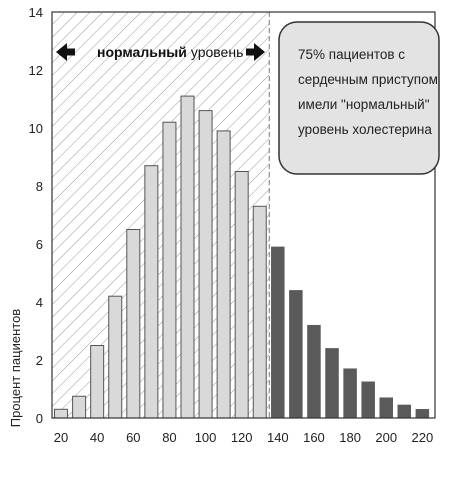  What do you see at coordinates (255, 52) in the screenshot?
I see `arrow-right-icon` at bounding box center [255, 52].